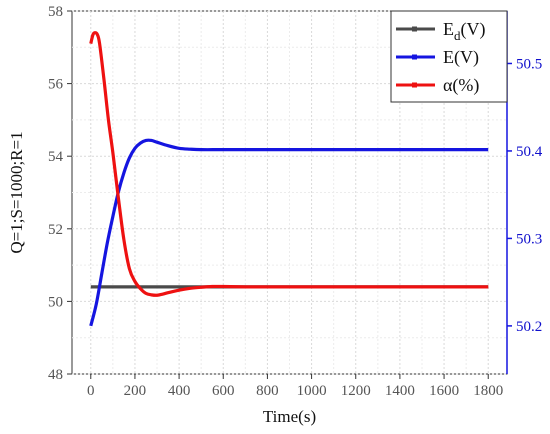 Image resolution: width=550 pixels, height=434 pixels. What do you see at coordinates (56, 157) in the screenshot?
I see `y-left-tick-label: 54` at bounding box center [56, 157].